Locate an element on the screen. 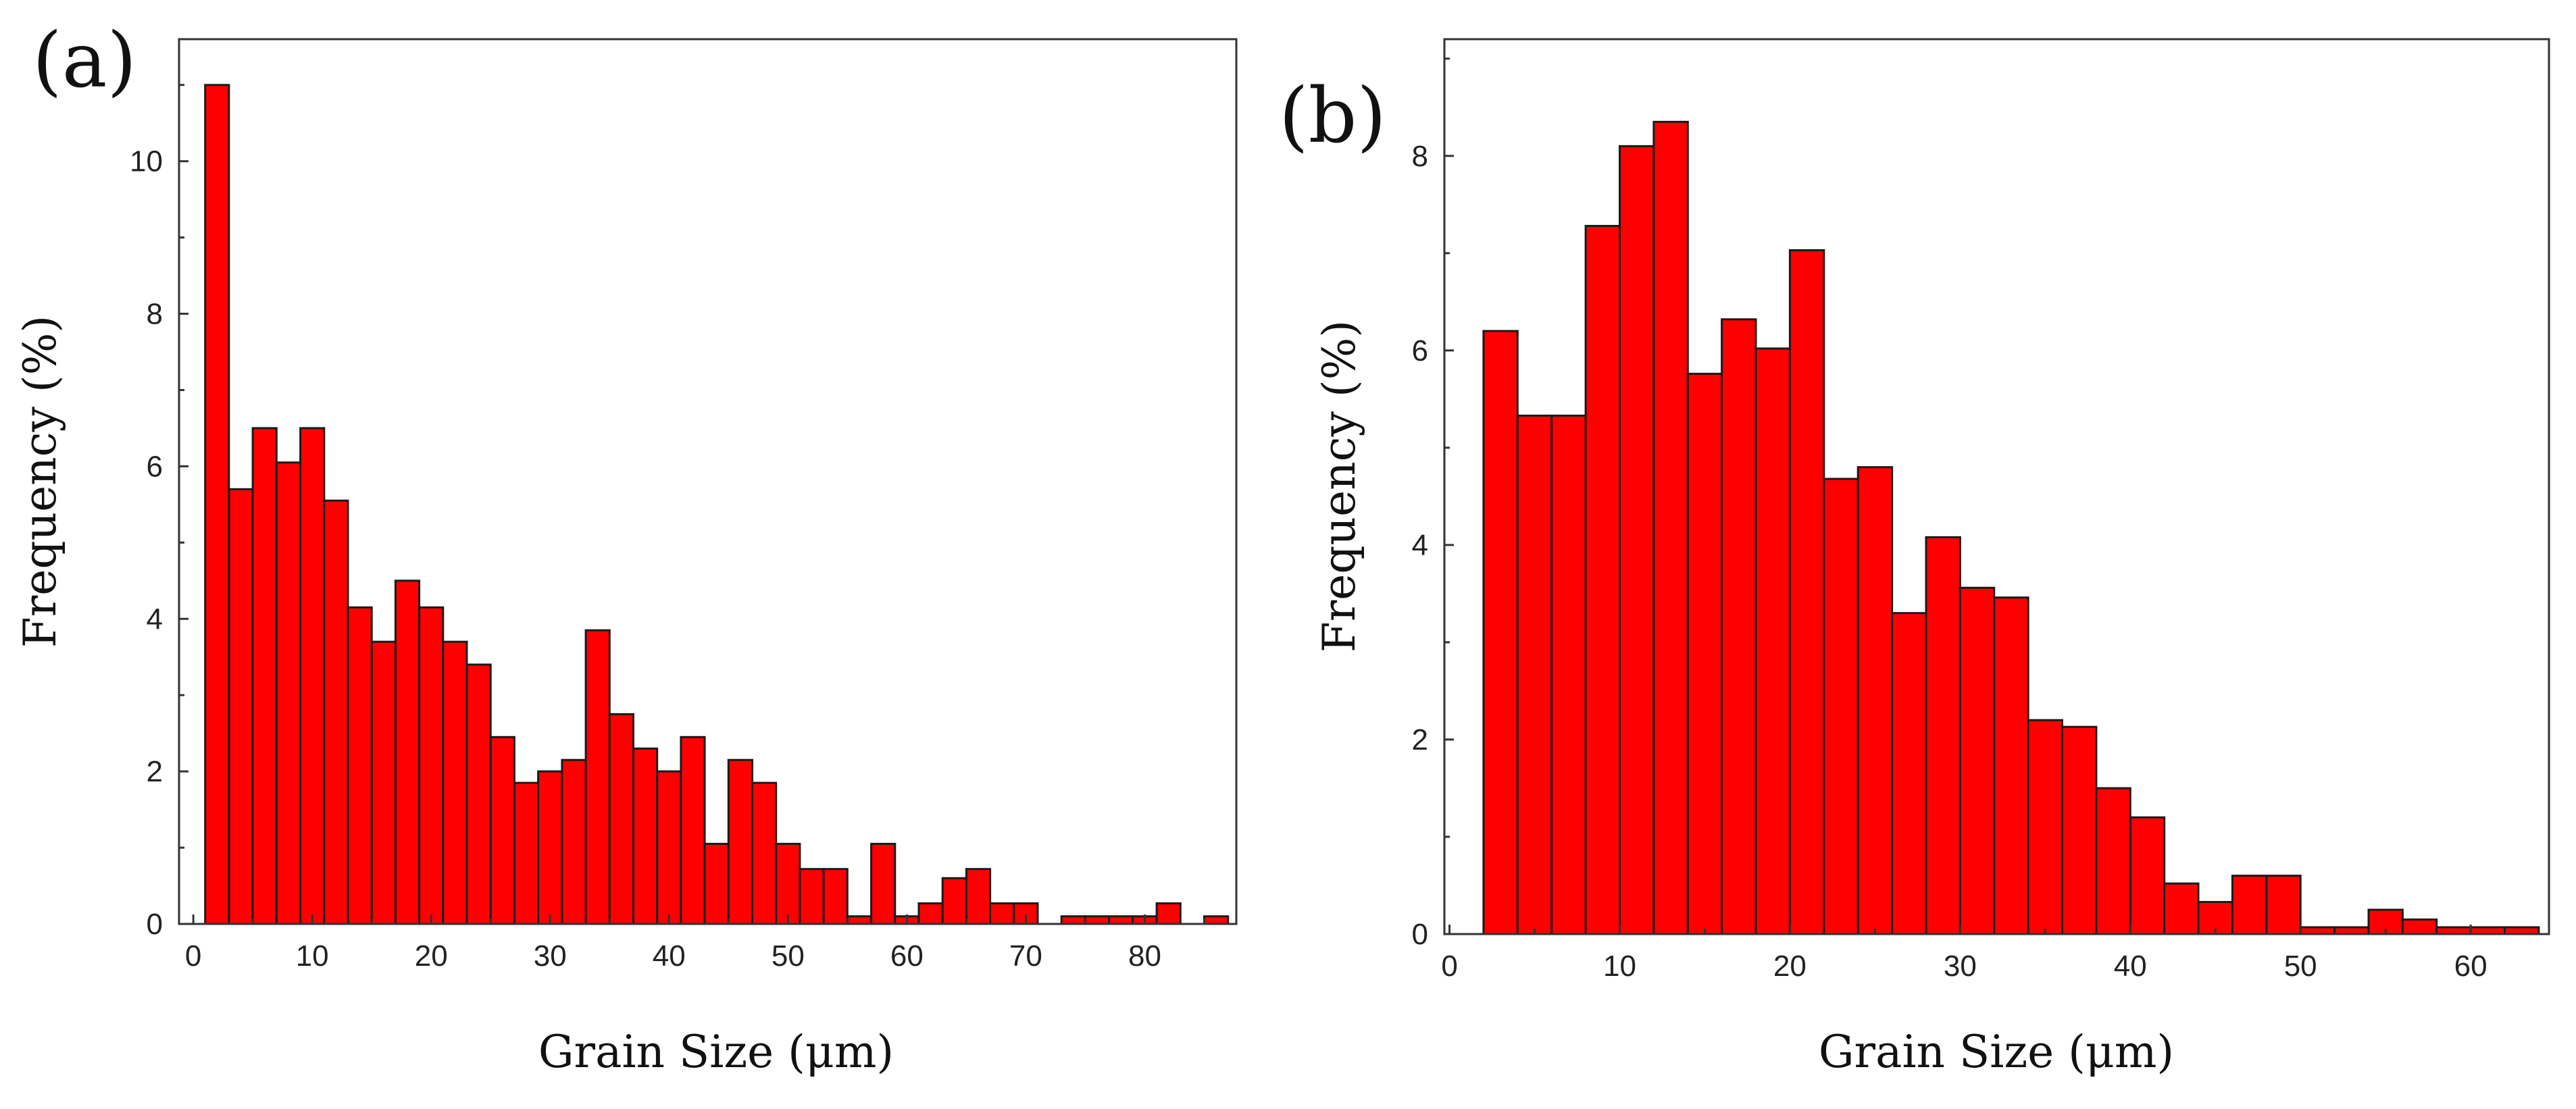 The height and width of the screenshot is (1109, 2576). panel-a-x-axis-title: Grain Size (μm) is located at coordinates (716, 1052).